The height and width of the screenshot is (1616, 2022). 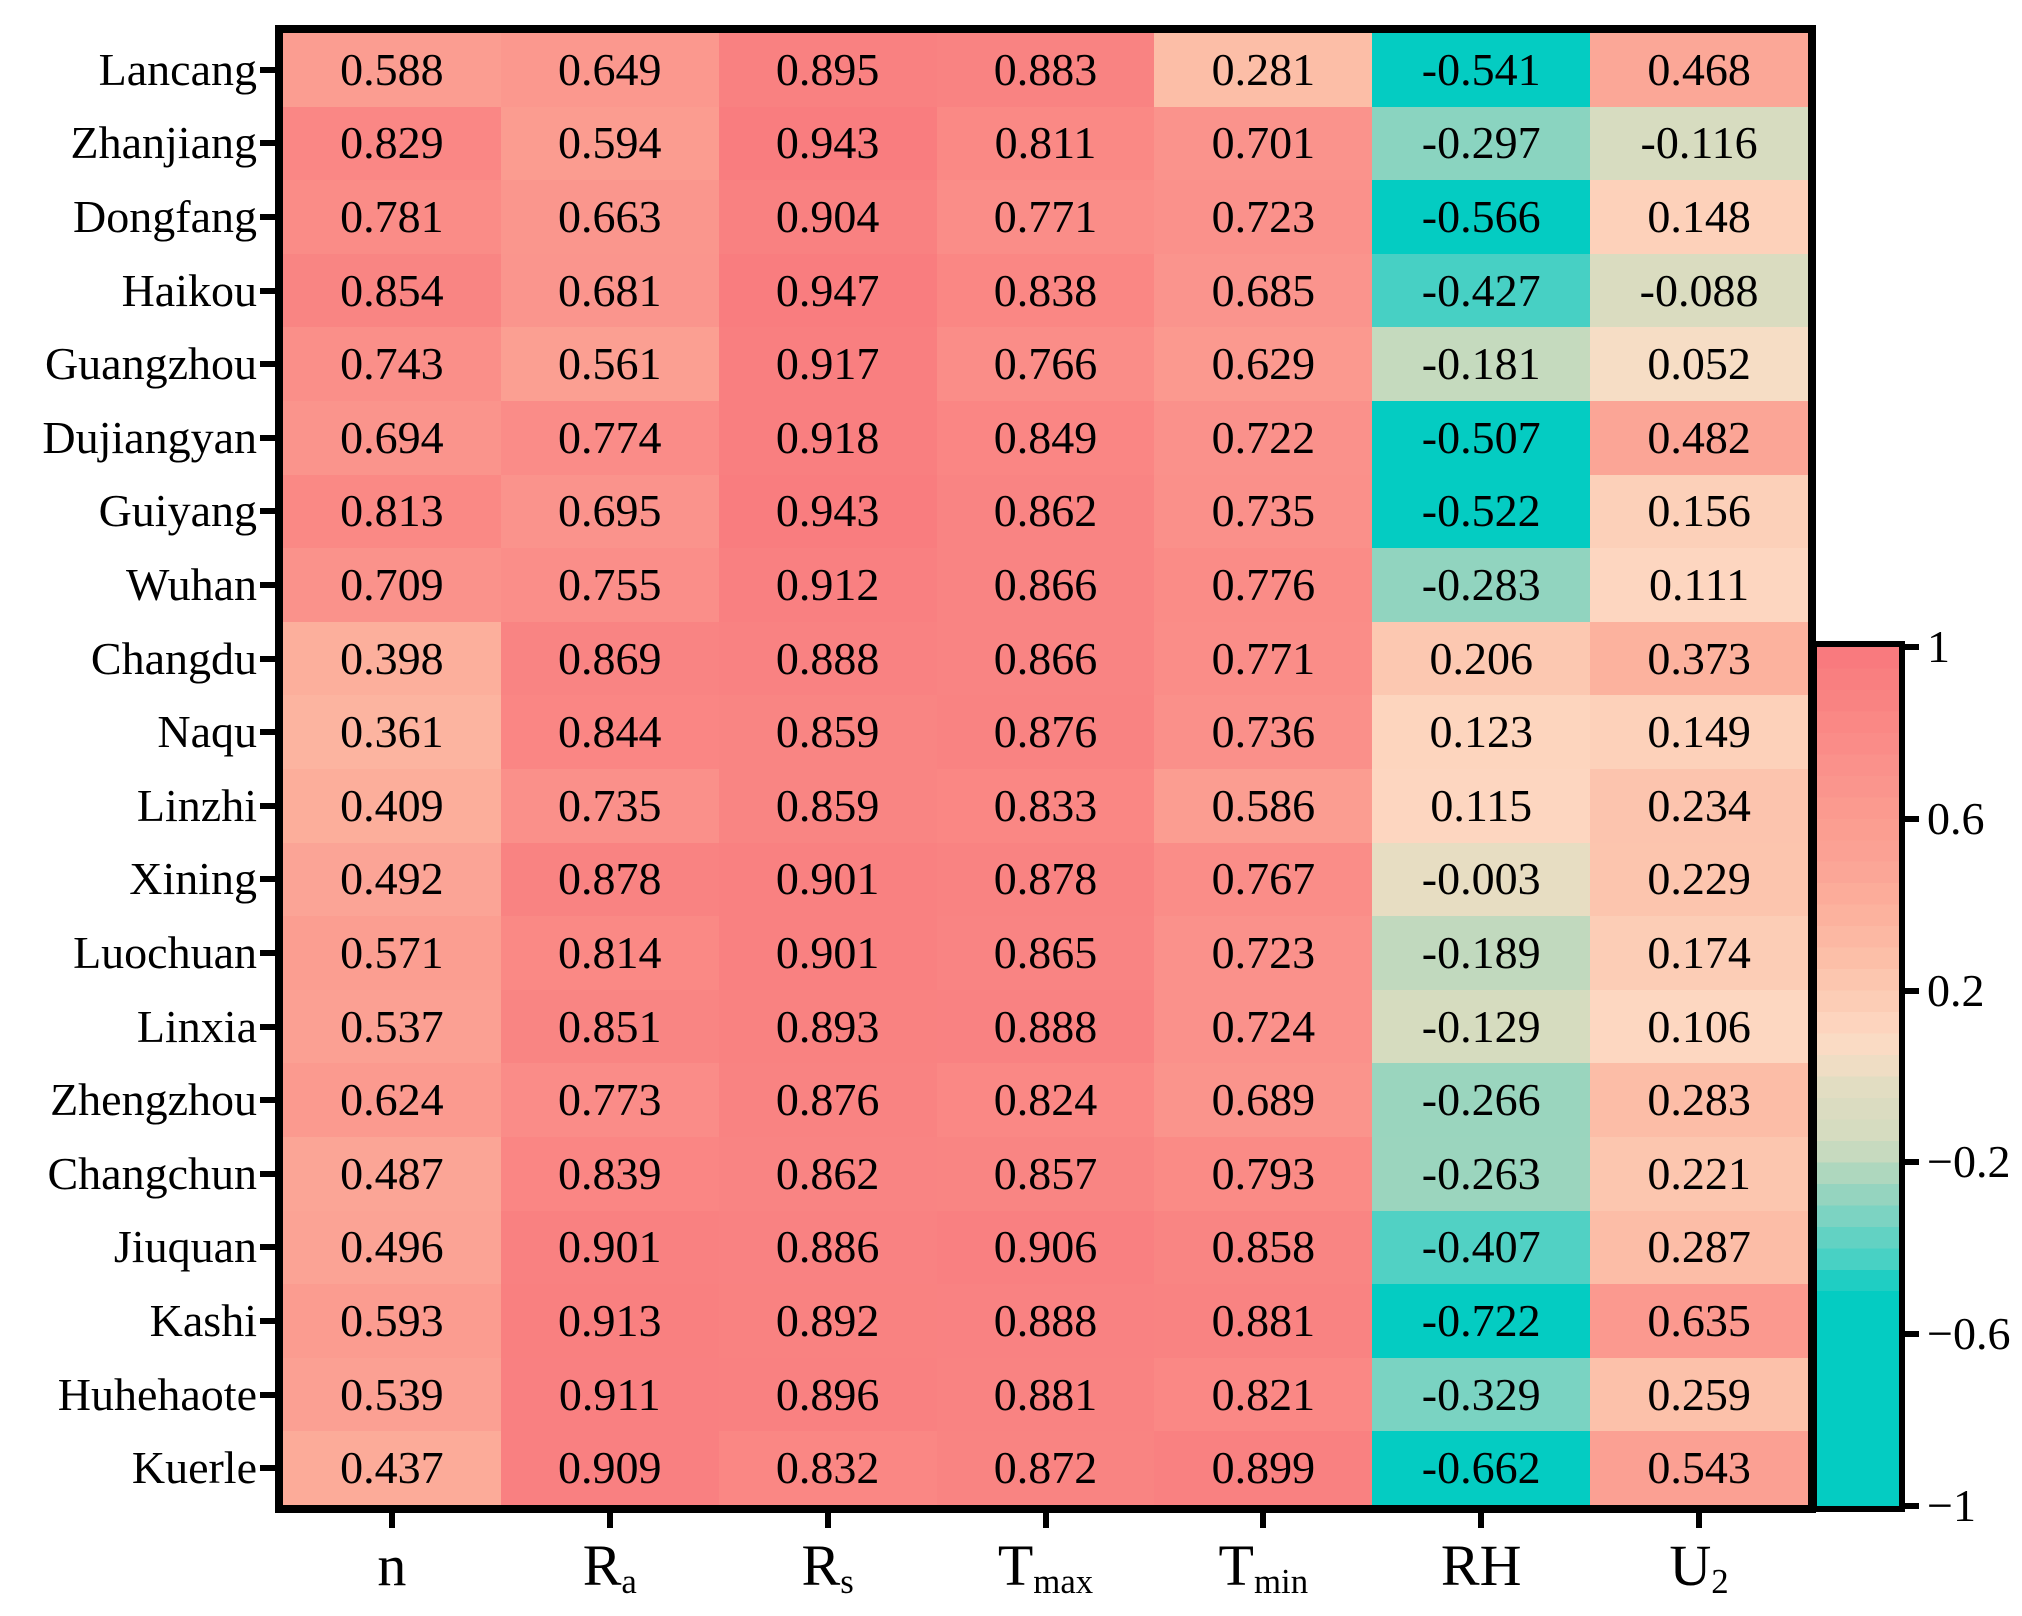 What do you see at coordinates (1263, 585) in the screenshot?
I see `heatmap-cell: 0.776` at bounding box center [1263, 585].